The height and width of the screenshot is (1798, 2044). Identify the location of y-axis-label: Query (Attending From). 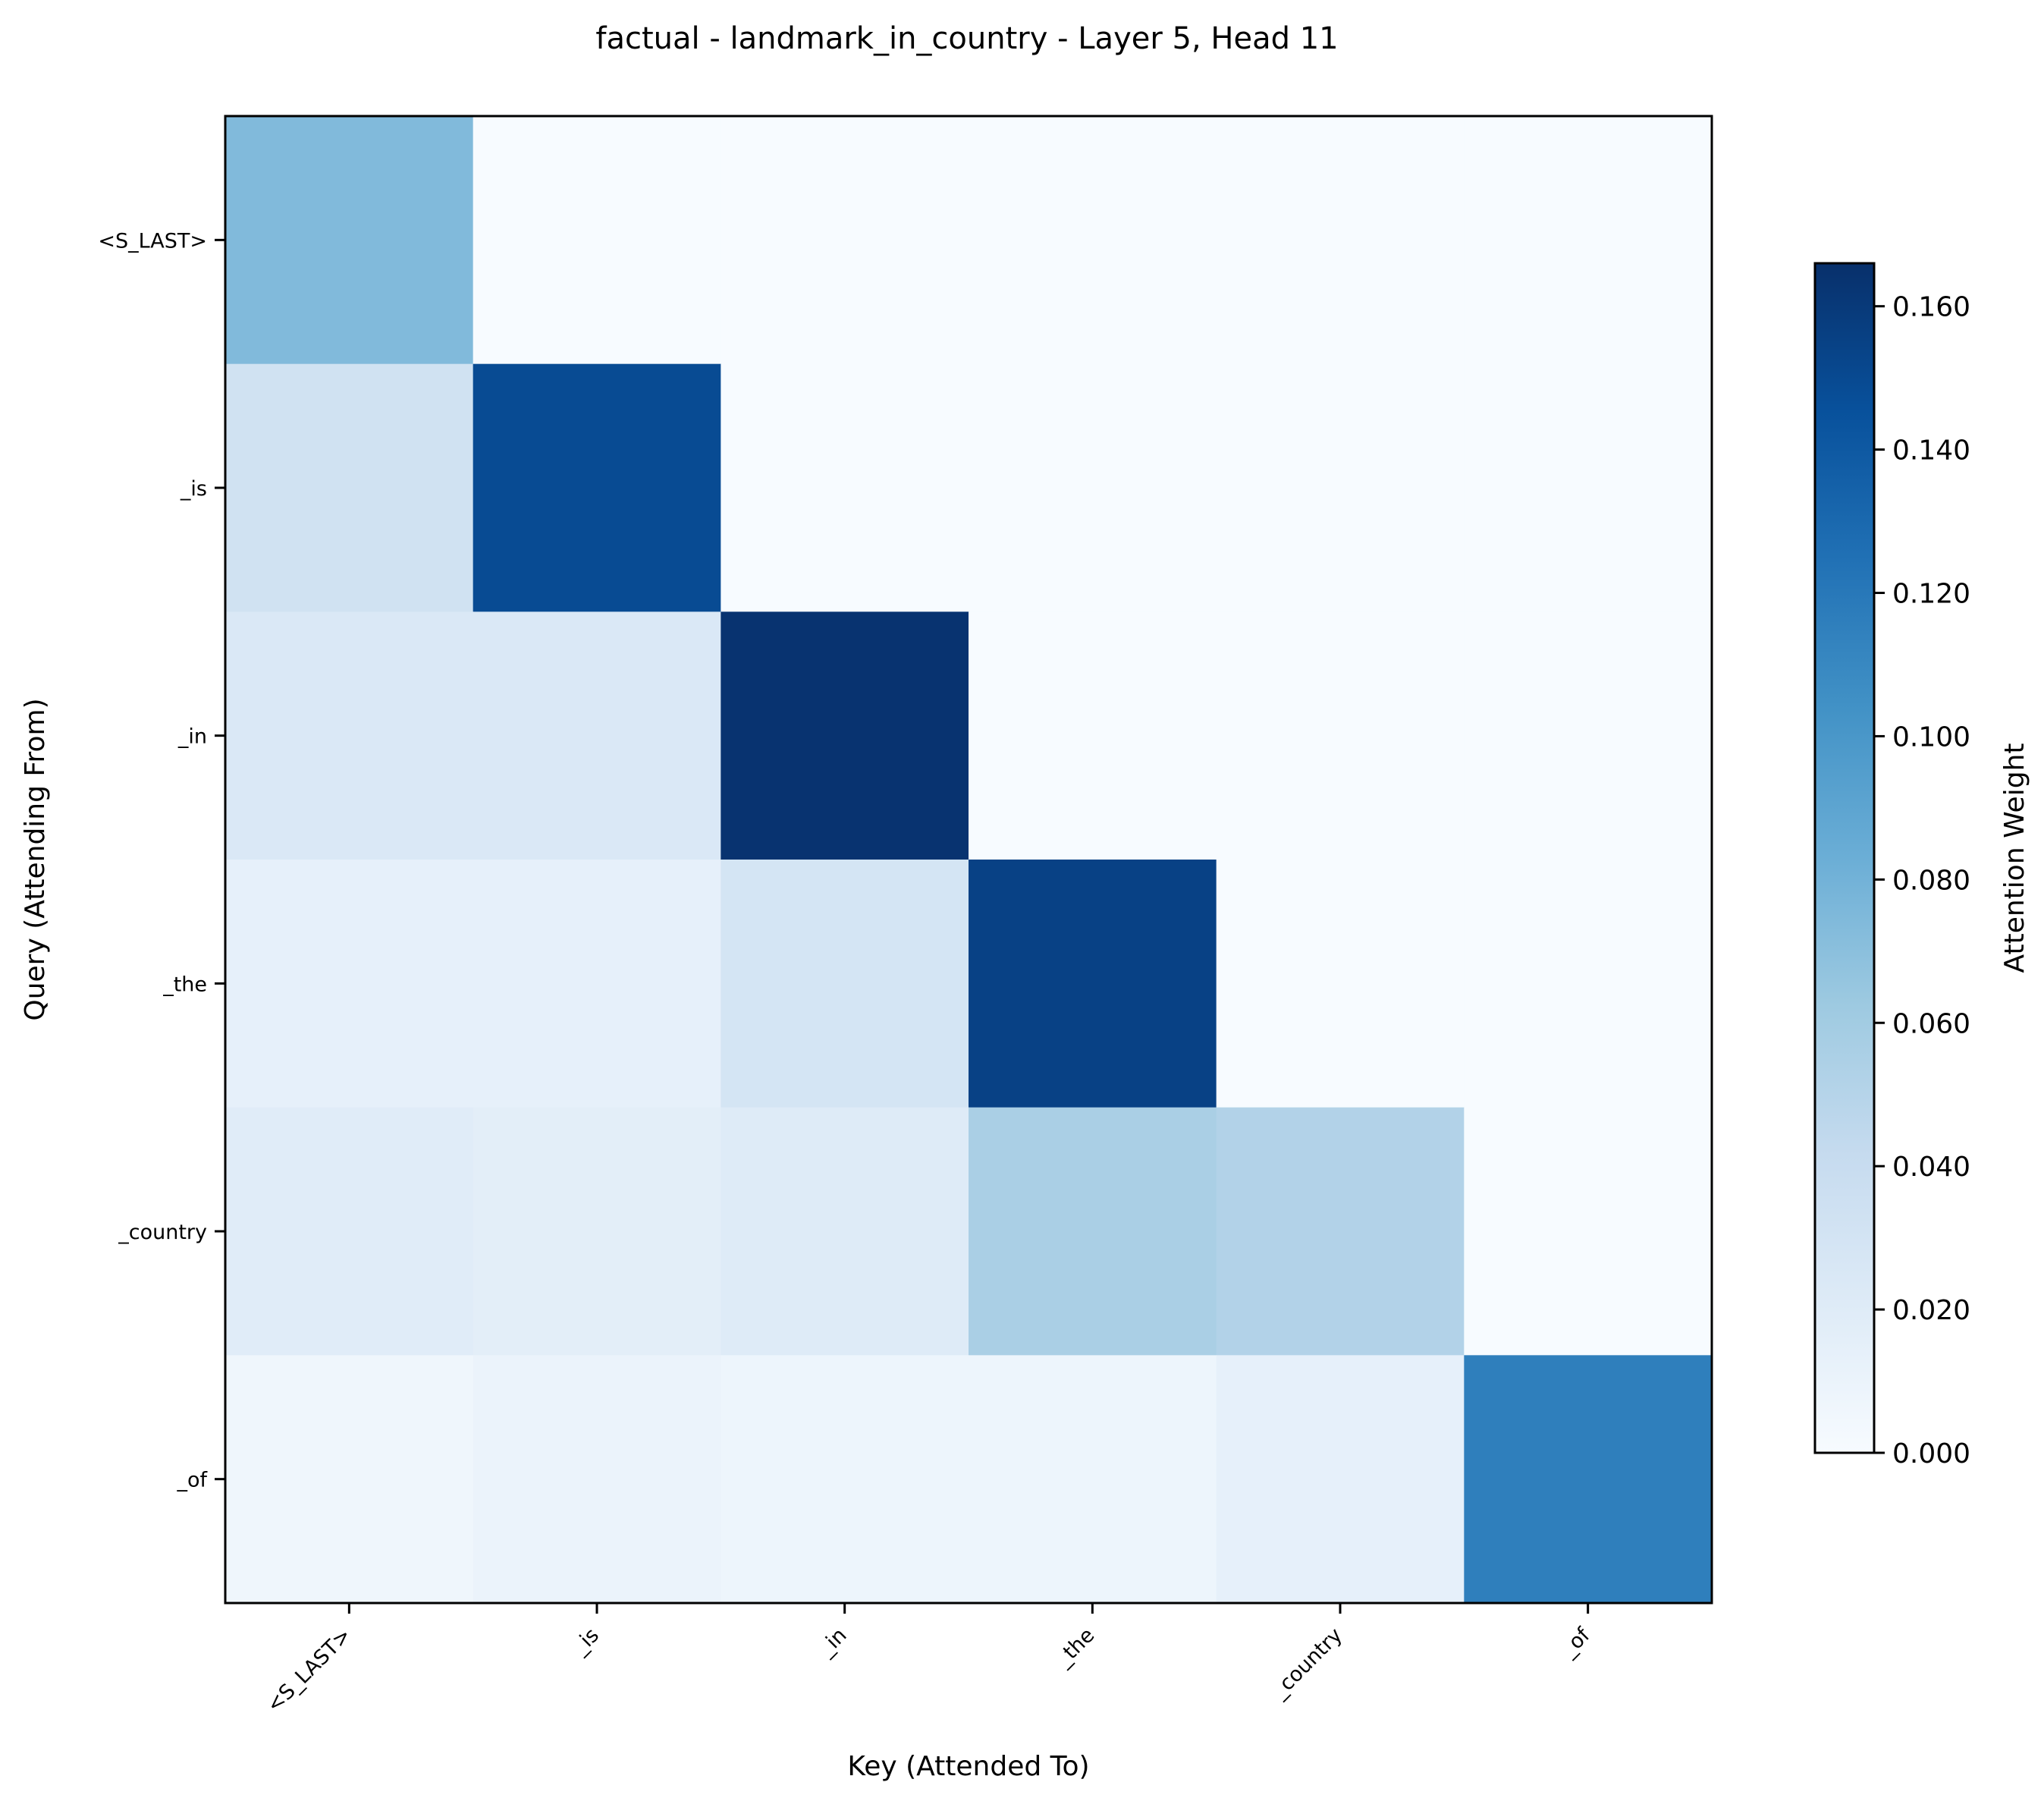
(35, 859).